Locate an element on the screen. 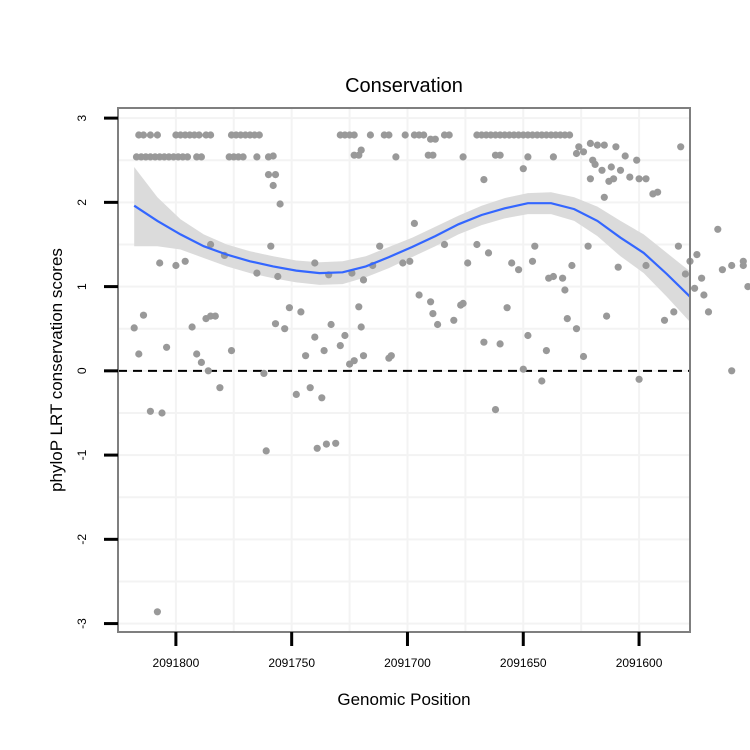 This screenshot has width=750, height=750. y-tick-label: -2 is located at coordinates (82, 539).